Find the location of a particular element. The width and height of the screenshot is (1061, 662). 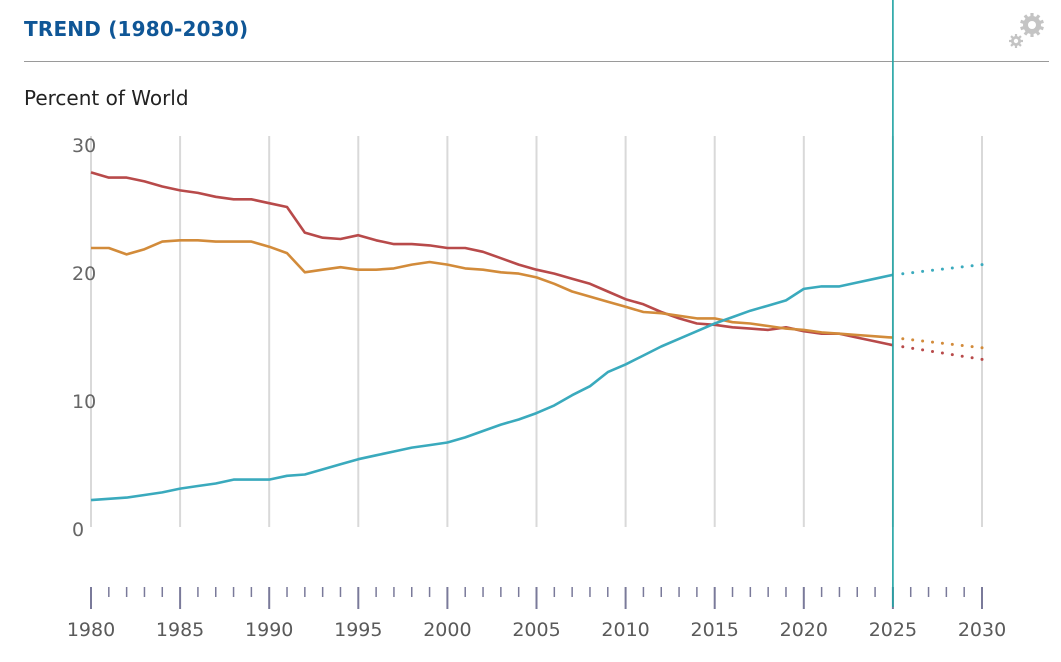

header-divider is located at coordinates (536, 61).